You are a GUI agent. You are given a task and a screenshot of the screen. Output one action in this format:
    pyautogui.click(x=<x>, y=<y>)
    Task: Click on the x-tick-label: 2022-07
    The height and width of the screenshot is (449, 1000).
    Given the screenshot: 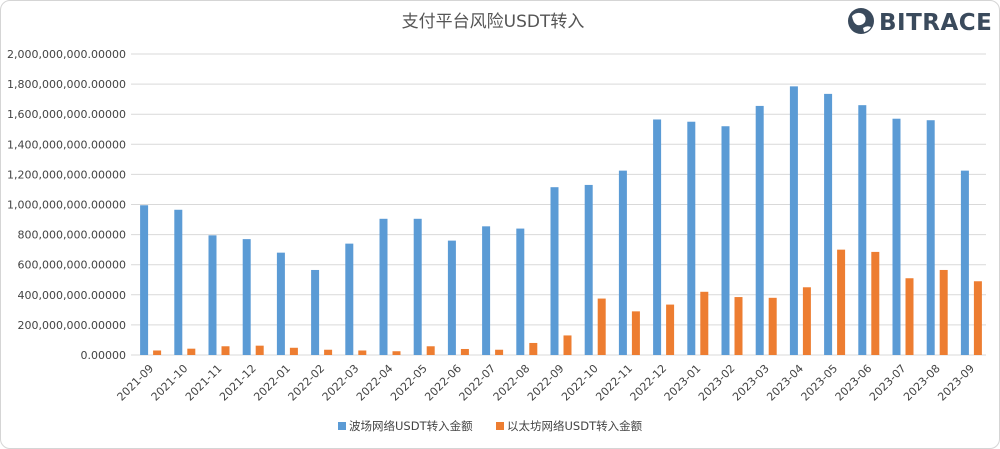 What is the action you would take?
    pyautogui.click(x=478, y=383)
    